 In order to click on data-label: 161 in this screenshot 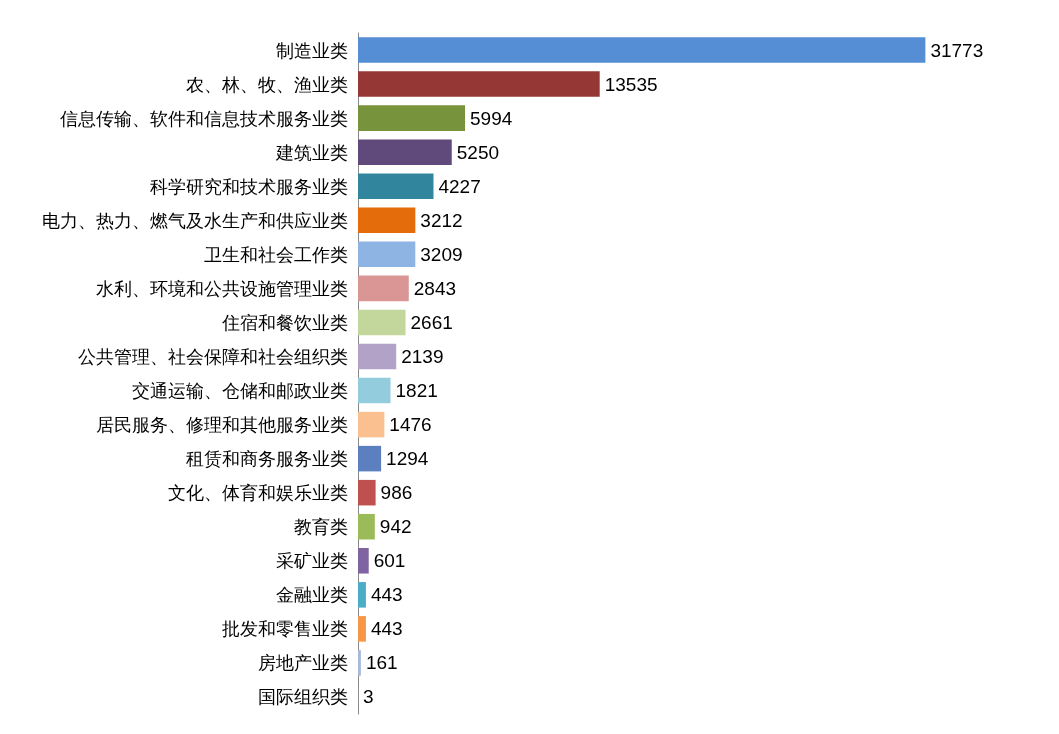, I will do `click(381, 663)`.